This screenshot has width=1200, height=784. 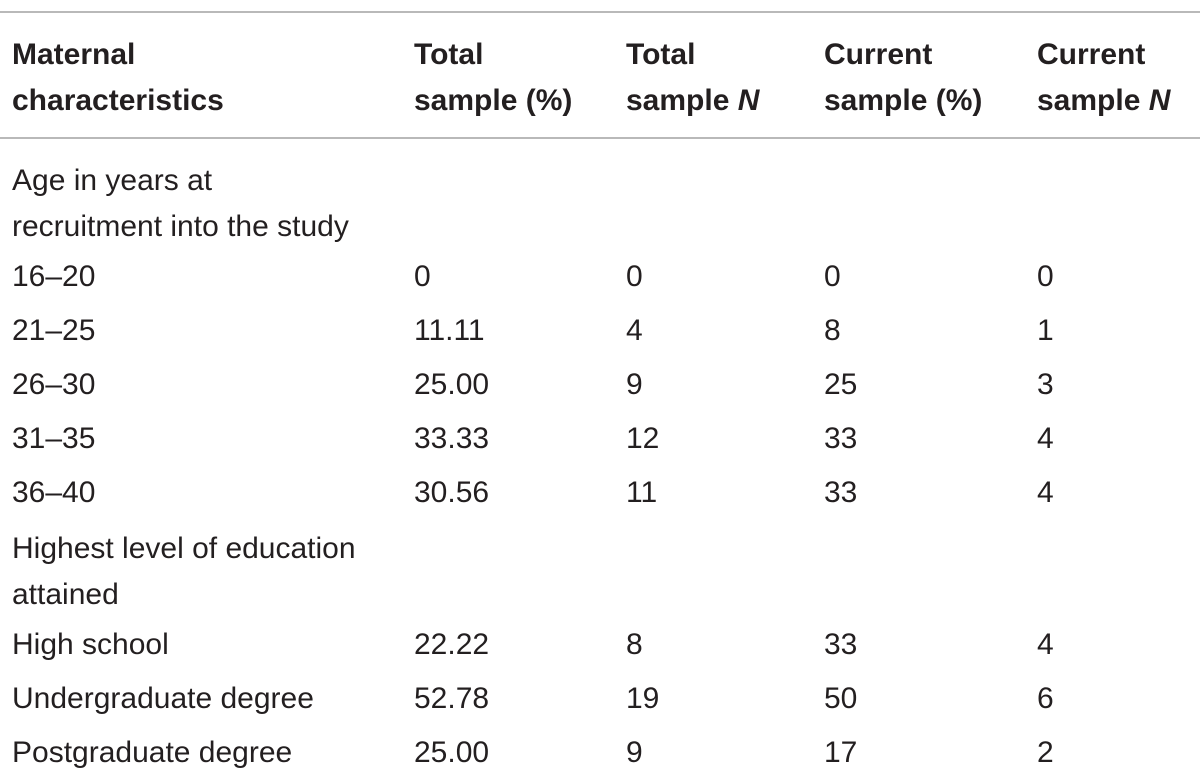 I want to click on current-sample-percent-cell: 50, so click(x=841, y=698).